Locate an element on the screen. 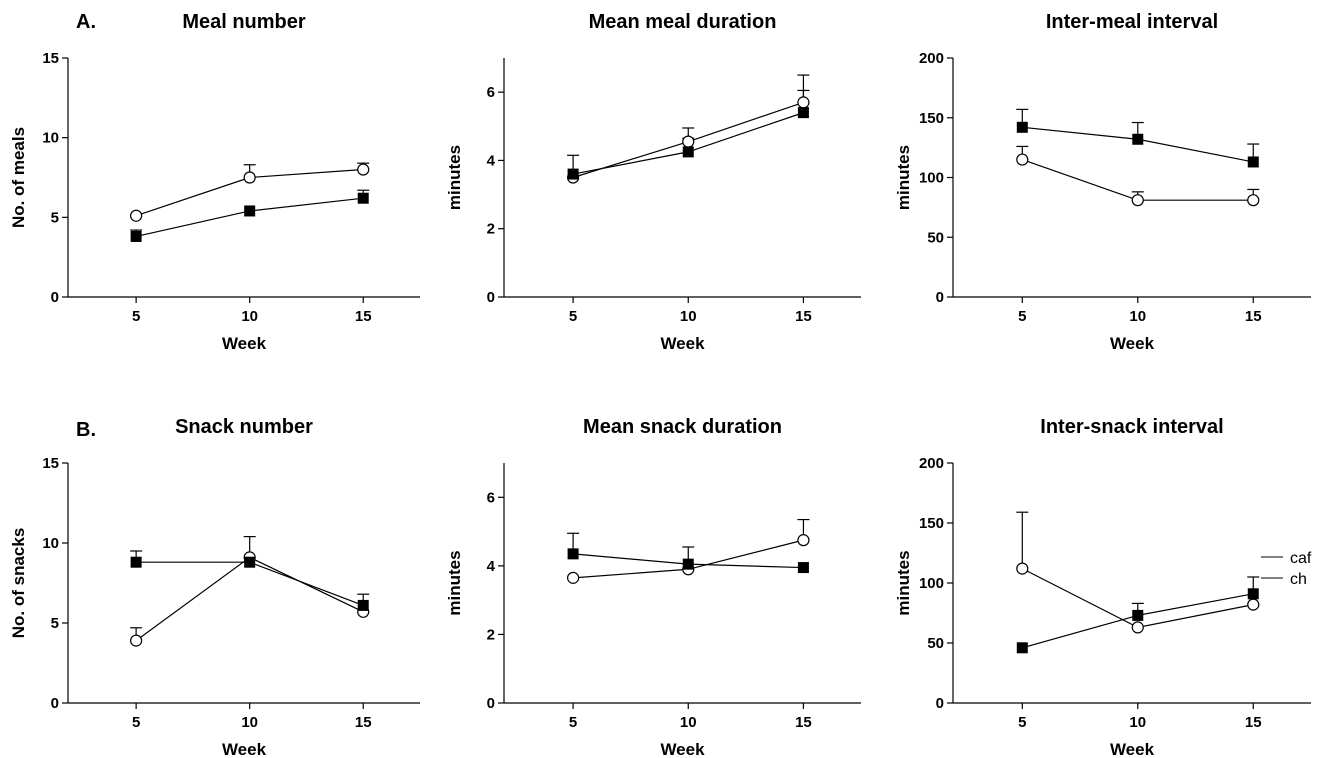  y-axis-label: No. of snacks is located at coordinates (18, 583).